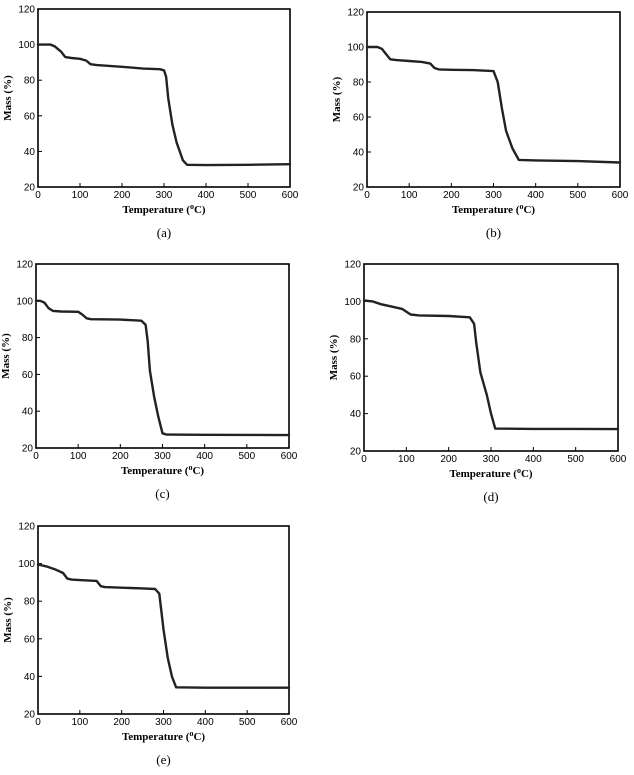  I want to click on panel-label: (a), so click(164, 232).